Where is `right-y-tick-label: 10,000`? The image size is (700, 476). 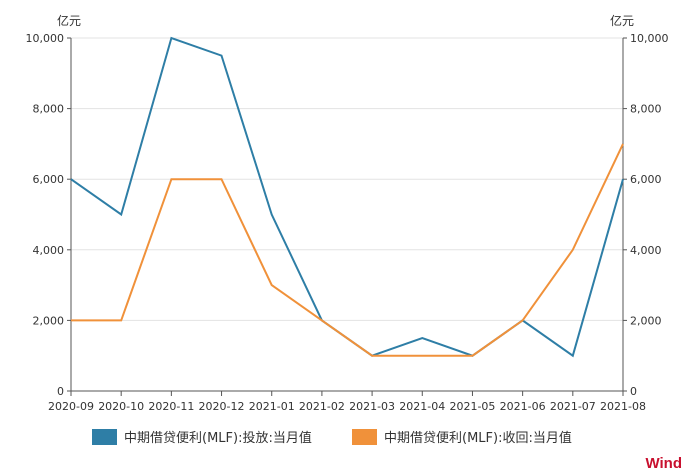 right-y-tick-label: 10,000 is located at coordinates (649, 38).